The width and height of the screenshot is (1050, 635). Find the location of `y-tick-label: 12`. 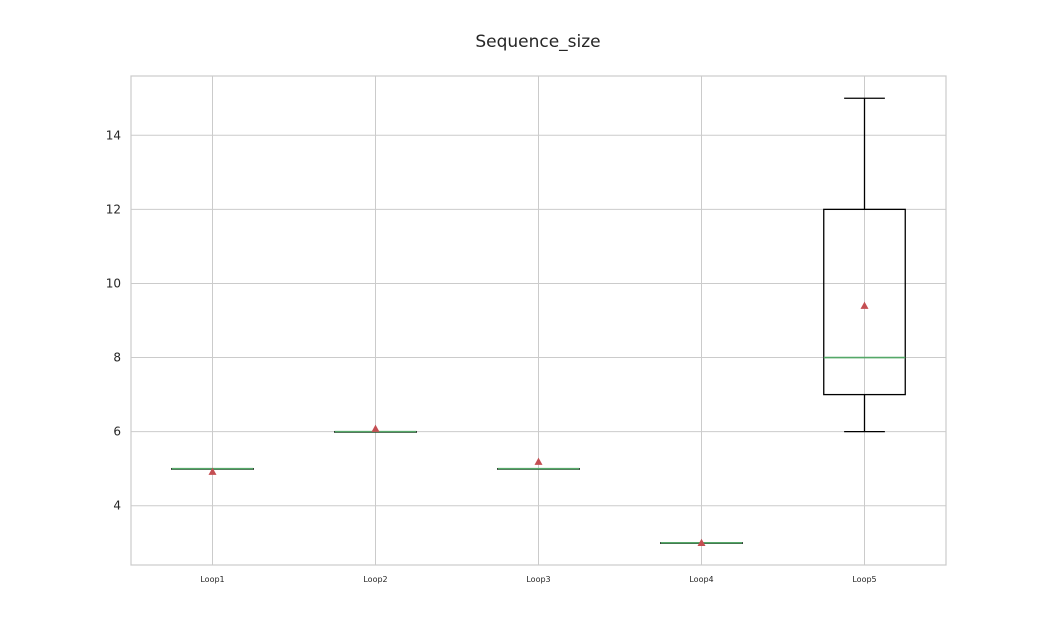

y-tick-label: 12 is located at coordinates (113, 209).